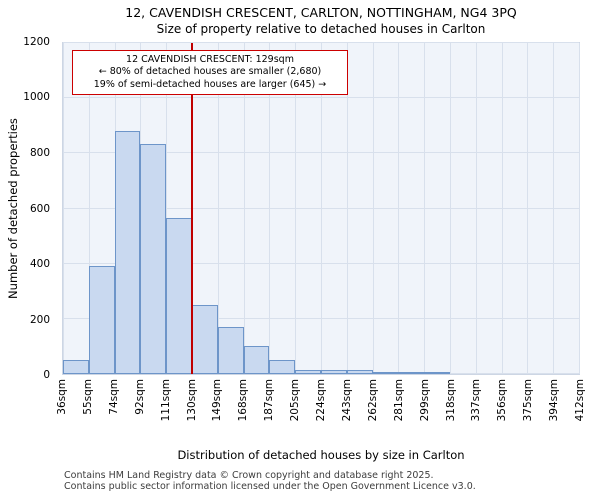 Image resolution: width=600 pixels, height=500 pixels. Describe the element at coordinates (424, 400) in the screenshot. I see `x-tick-label: 299sqm` at that location.